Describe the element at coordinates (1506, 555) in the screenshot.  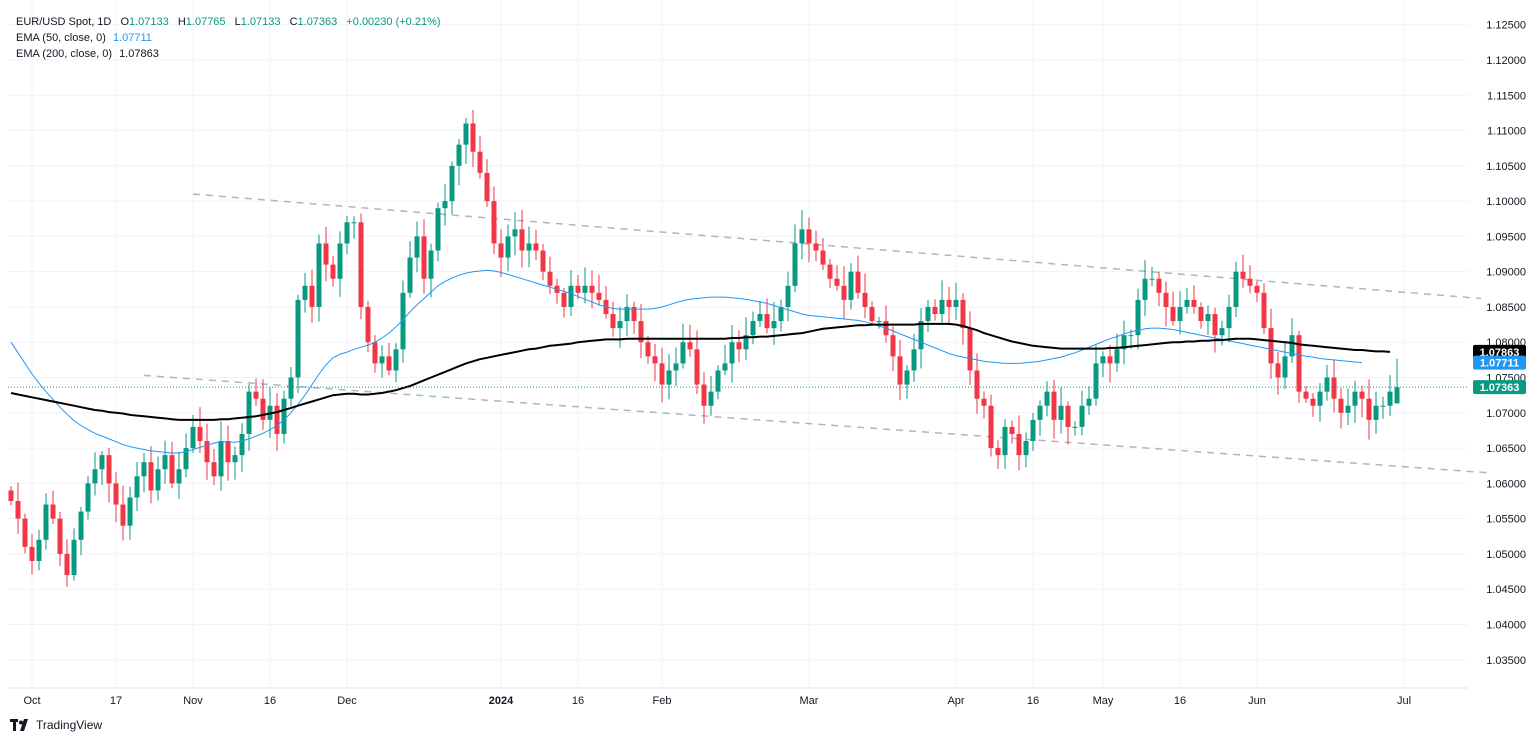
I see `y-tick-label: 1.05000` at that location.